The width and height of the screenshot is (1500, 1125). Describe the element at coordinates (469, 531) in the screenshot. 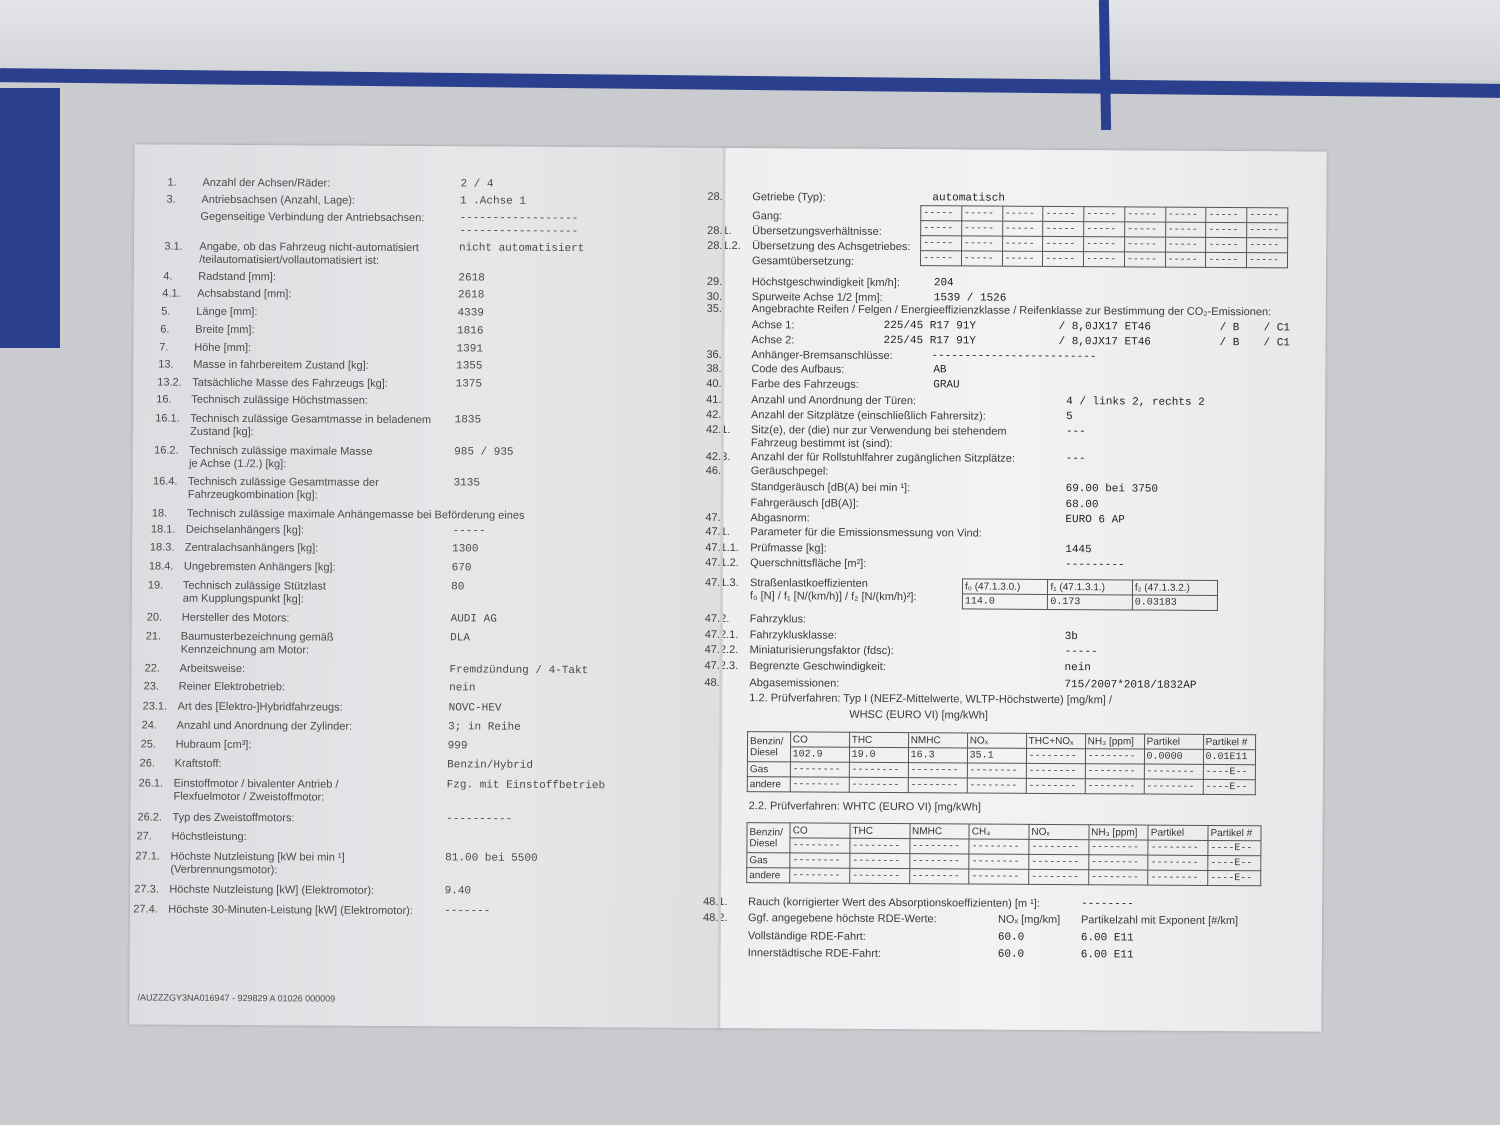

I see `field-value: -----` at that location.